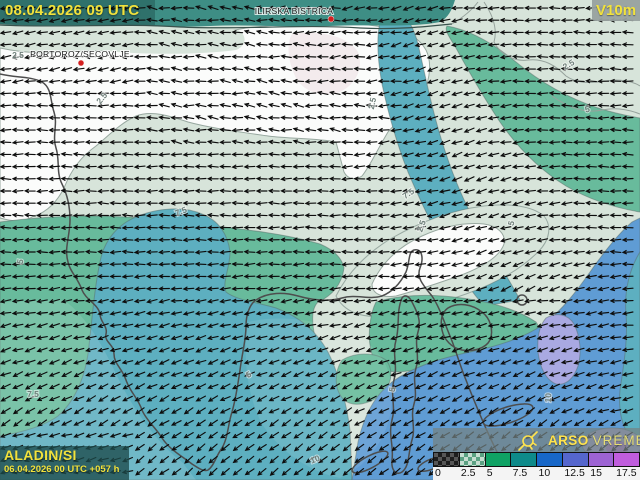 The width and height of the screenshot is (640, 480). What do you see at coordinates (40, 455) in the screenshot?
I see `model-name: ALADIN/SI` at bounding box center [40, 455].